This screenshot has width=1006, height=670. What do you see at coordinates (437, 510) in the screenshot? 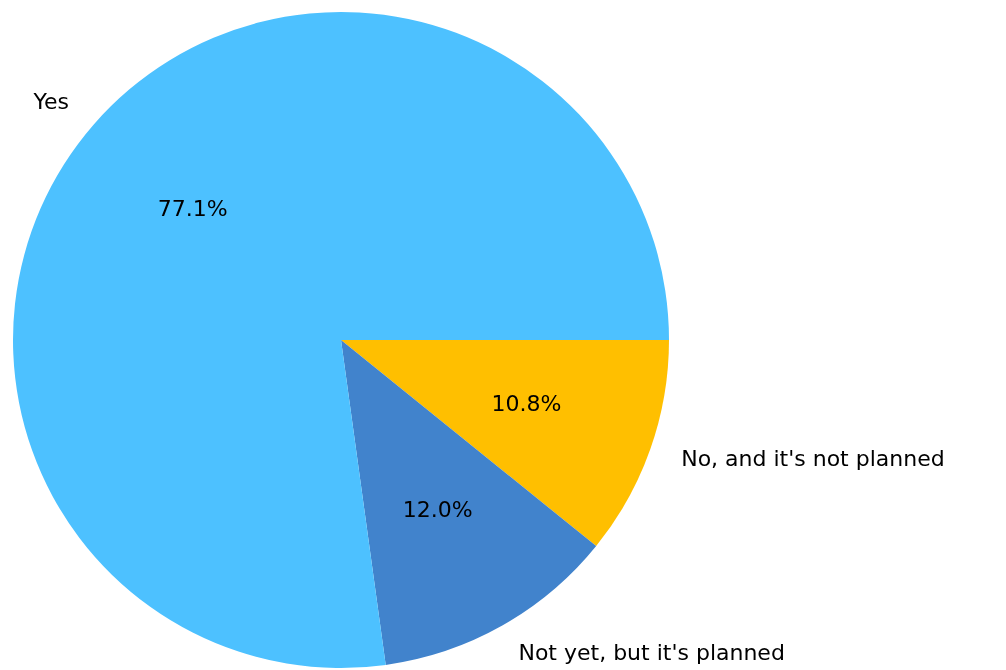
I see `data-label: 12.0%` at bounding box center [437, 510].